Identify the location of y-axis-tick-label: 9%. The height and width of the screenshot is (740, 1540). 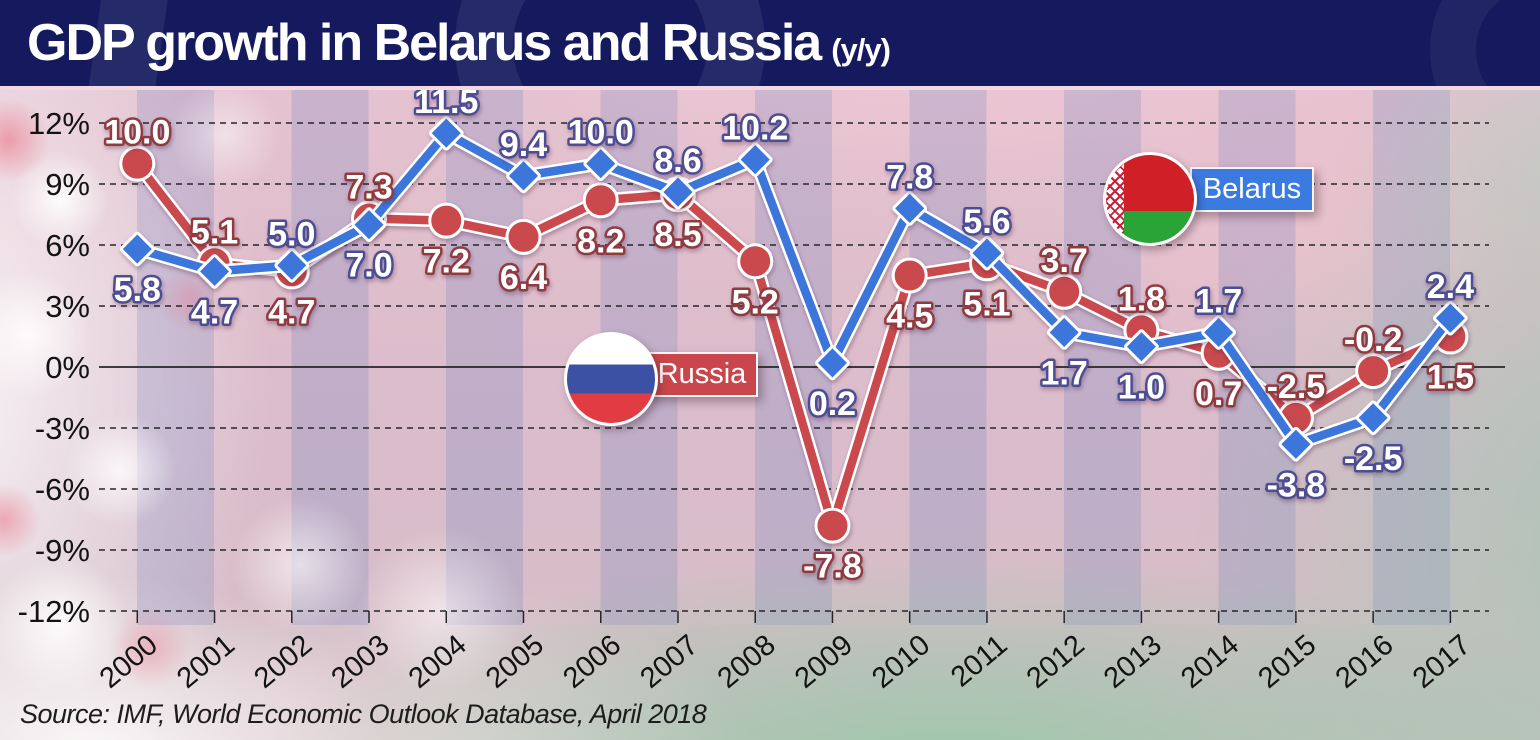
(67, 184).